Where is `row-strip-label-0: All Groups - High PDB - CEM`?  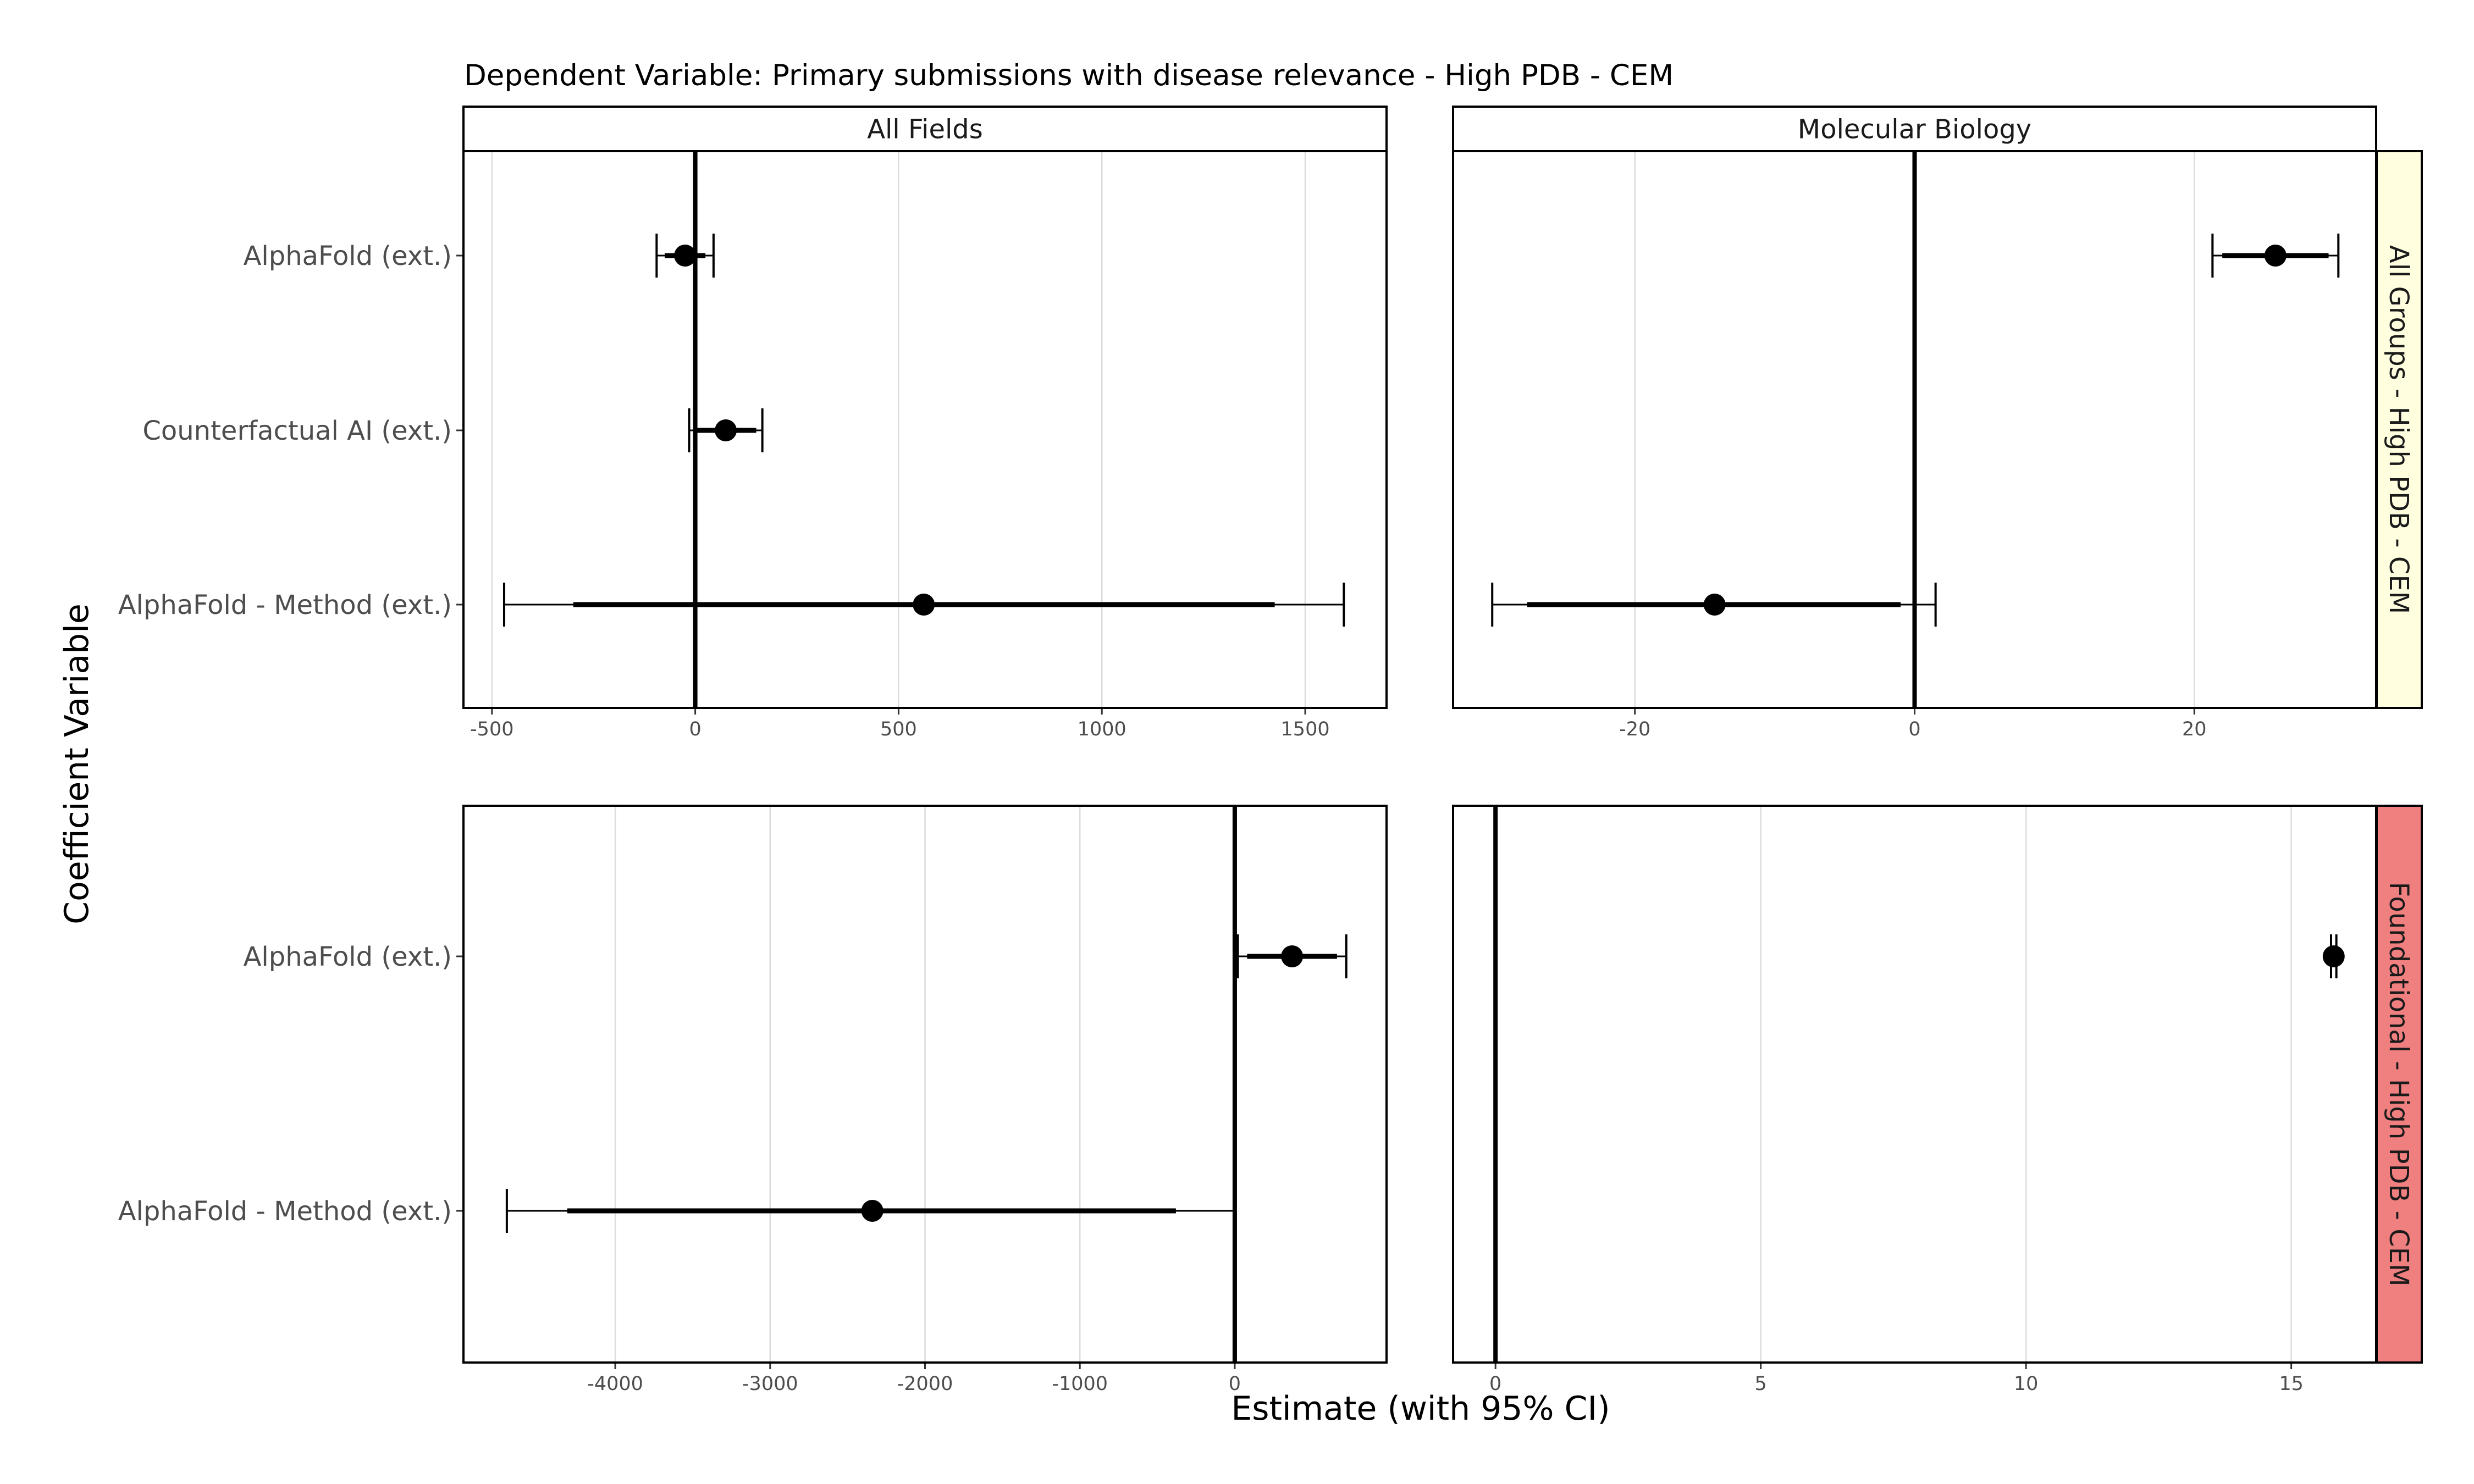 row-strip-label-0: All Groups - High PDB - CEM is located at coordinates (2398, 429).